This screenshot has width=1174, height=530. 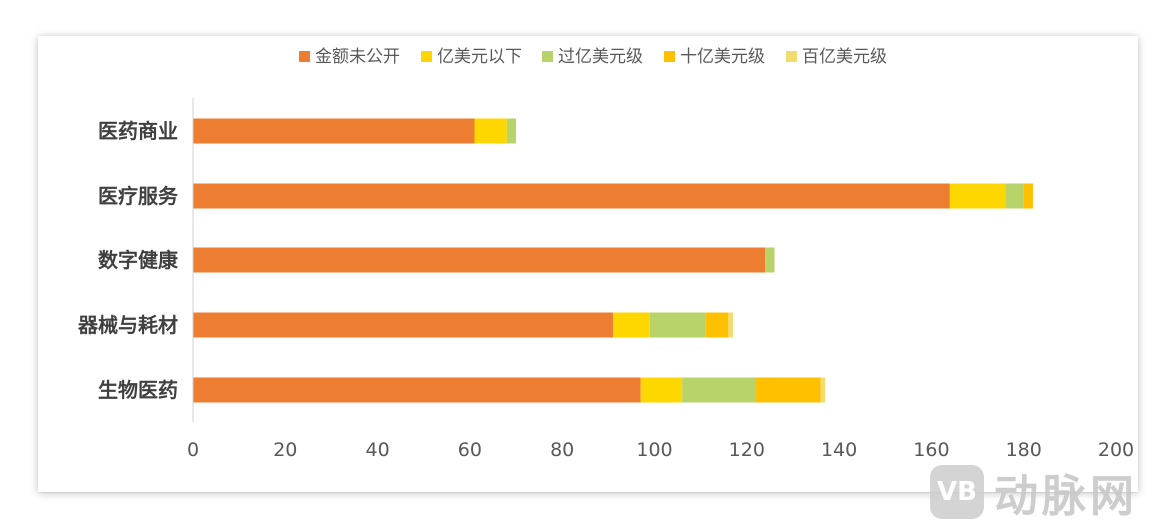 What do you see at coordinates (587, 18) in the screenshot?
I see `background-top` at bounding box center [587, 18].